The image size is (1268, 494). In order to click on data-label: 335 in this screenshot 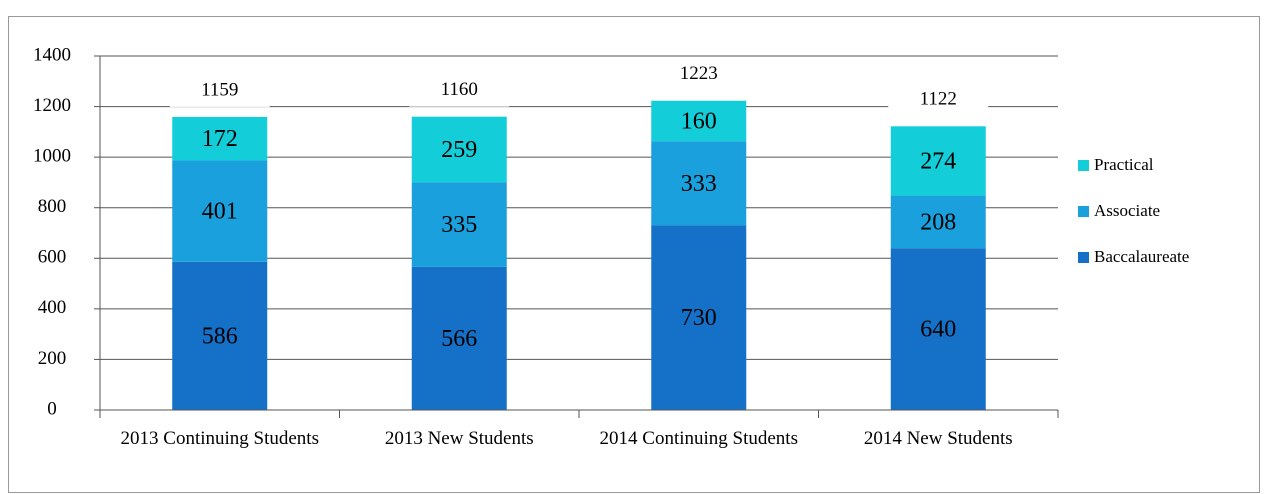, I will do `click(459, 225)`.